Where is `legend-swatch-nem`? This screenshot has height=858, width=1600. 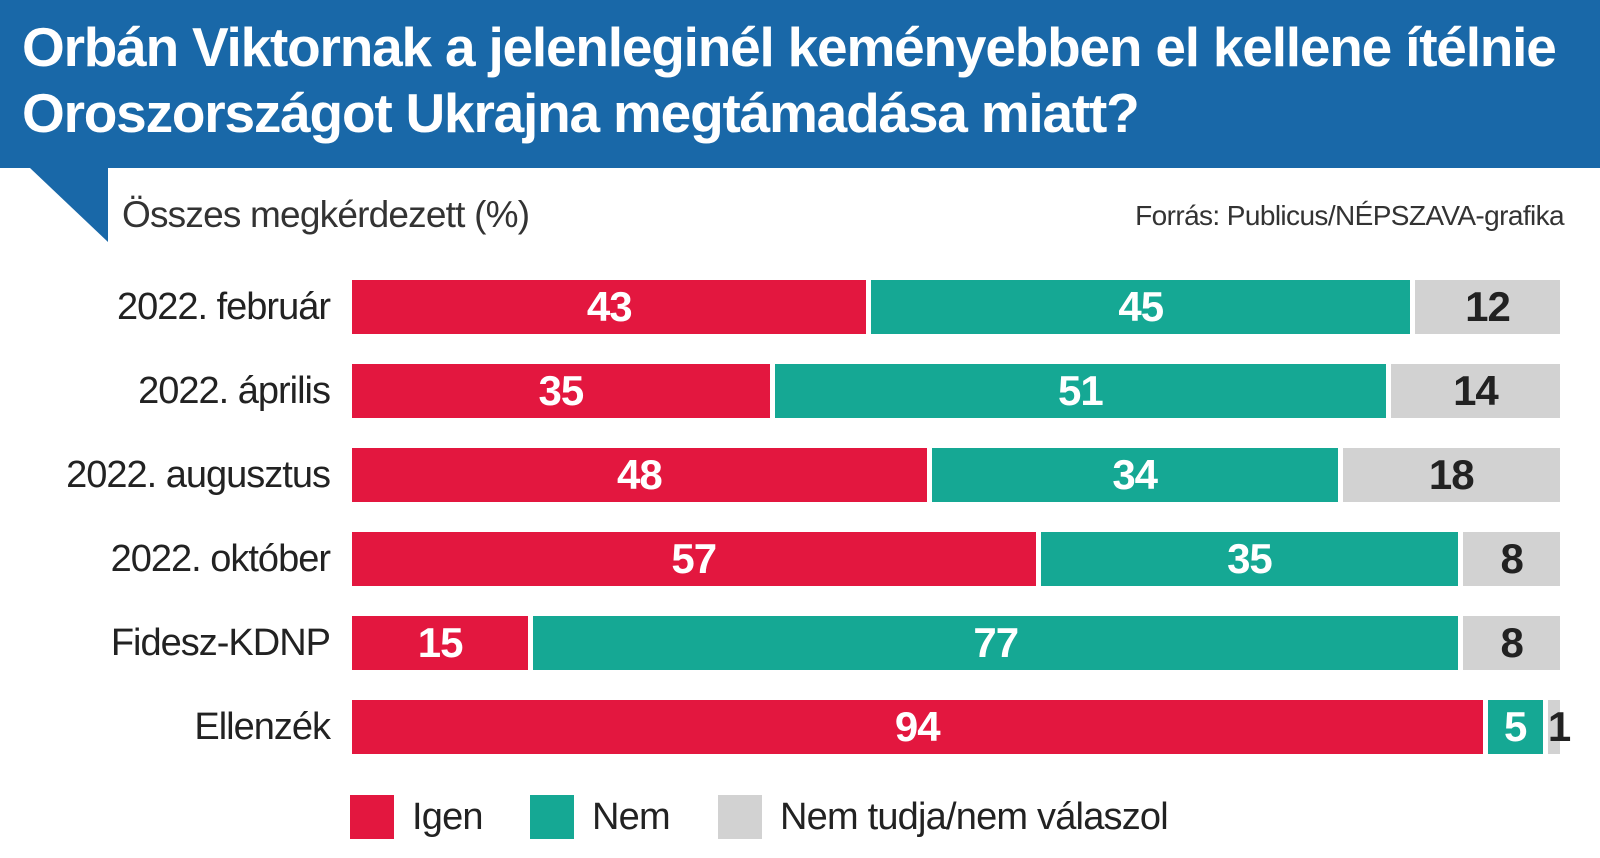
legend-swatch-nem is located at coordinates (552, 817).